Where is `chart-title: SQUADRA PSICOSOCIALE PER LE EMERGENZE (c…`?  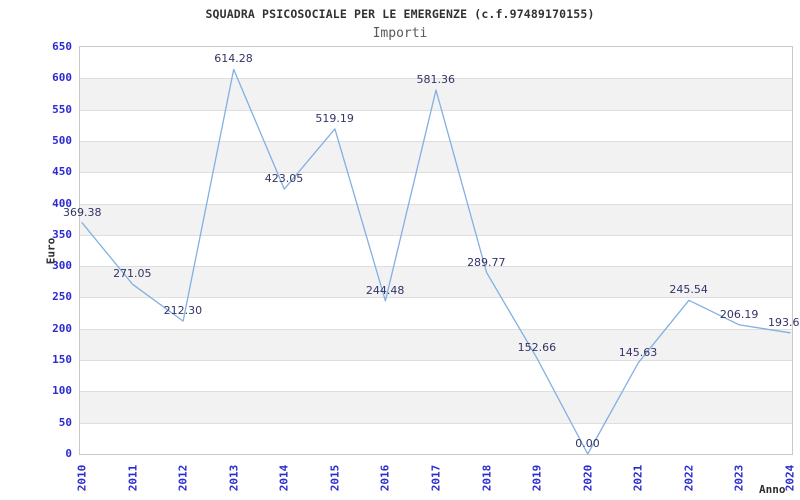
chart-title: SQUADRA PSICOSOCIALE PER LE EMERGENZE (c… is located at coordinates (400, 14).